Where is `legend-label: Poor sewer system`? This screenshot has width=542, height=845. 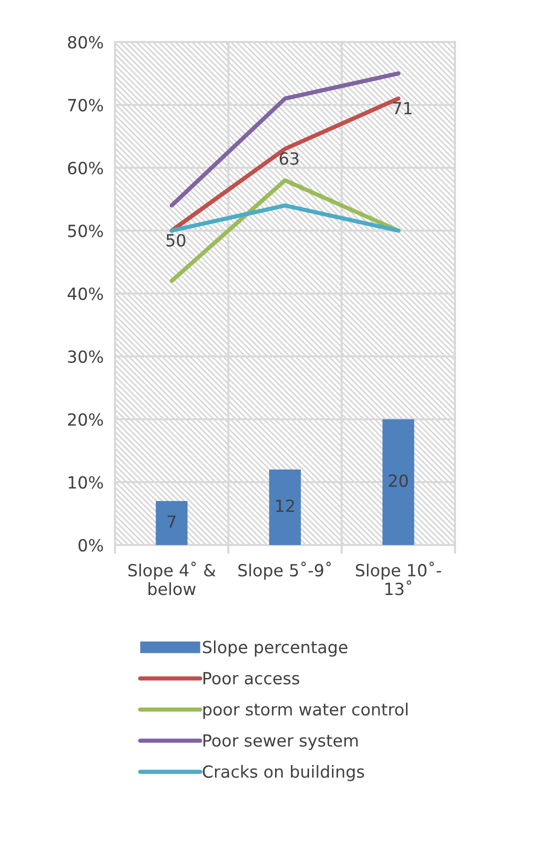
legend-label: Poor sewer system is located at coordinates (281, 742).